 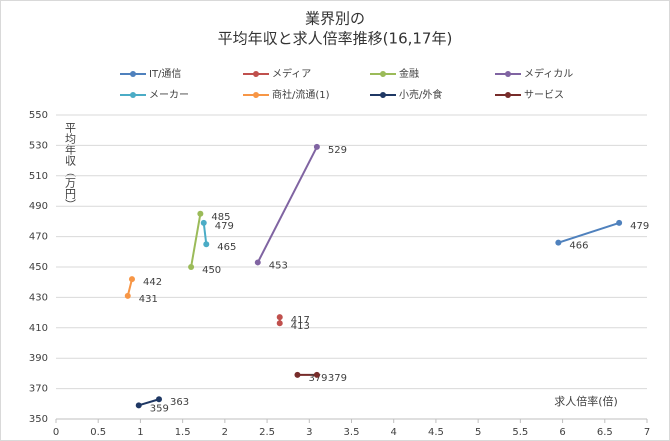 I want to click on y-tick-label: 430, so click(x=38, y=297).